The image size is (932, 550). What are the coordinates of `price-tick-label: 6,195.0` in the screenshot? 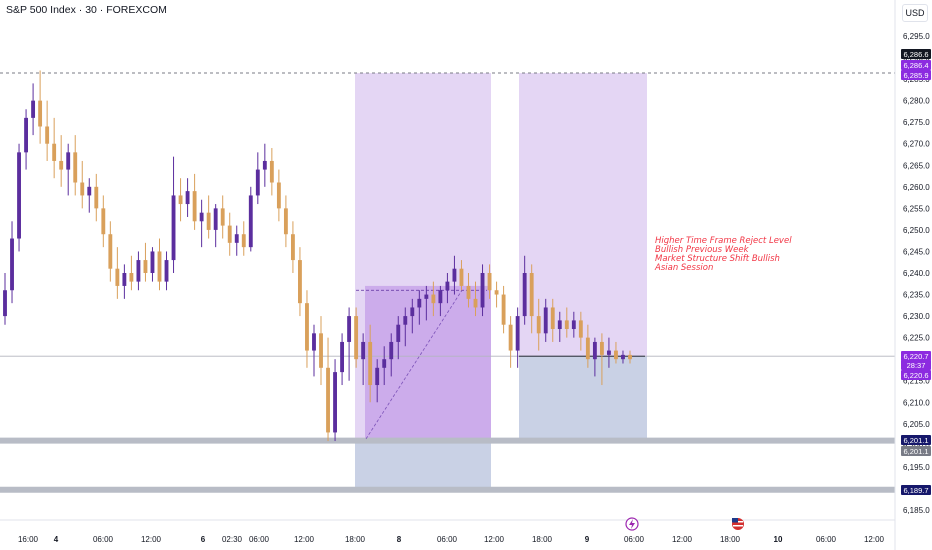 It's located at (916, 467).